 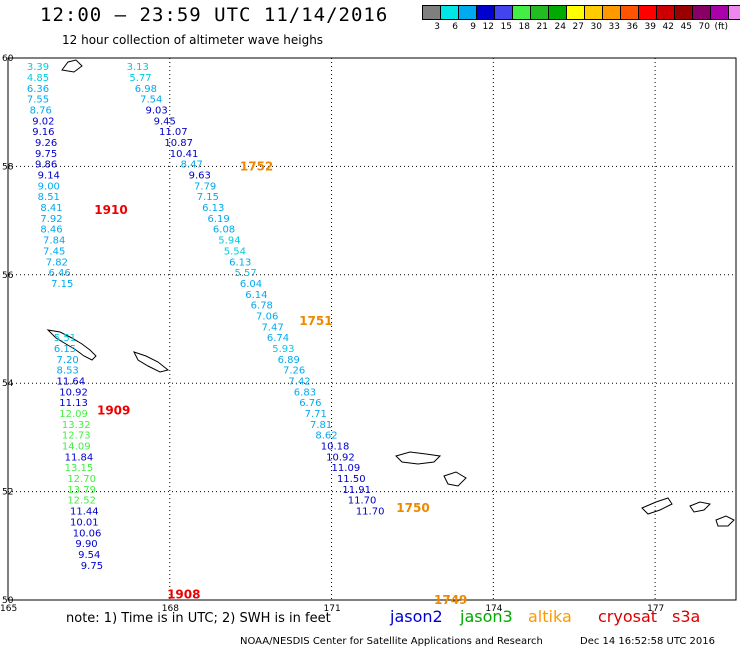 What do you see at coordinates (73, 414) in the screenshot?
I see `wave-height-value: 12.09` at bounding box center [73, 414].